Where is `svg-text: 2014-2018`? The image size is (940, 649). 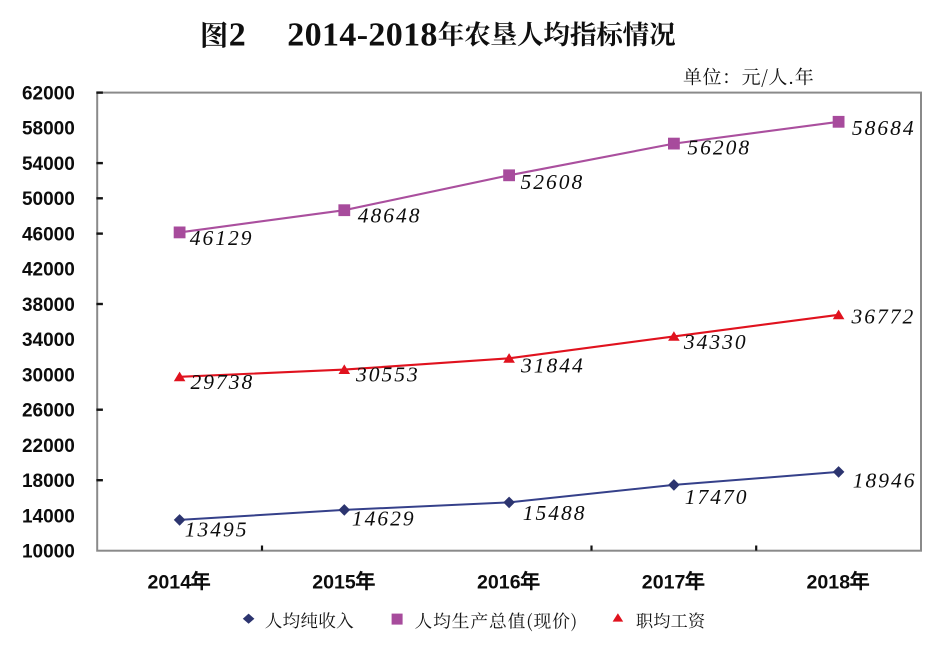
svg-text: 2014-2018 is located at coordinates (362, 34).